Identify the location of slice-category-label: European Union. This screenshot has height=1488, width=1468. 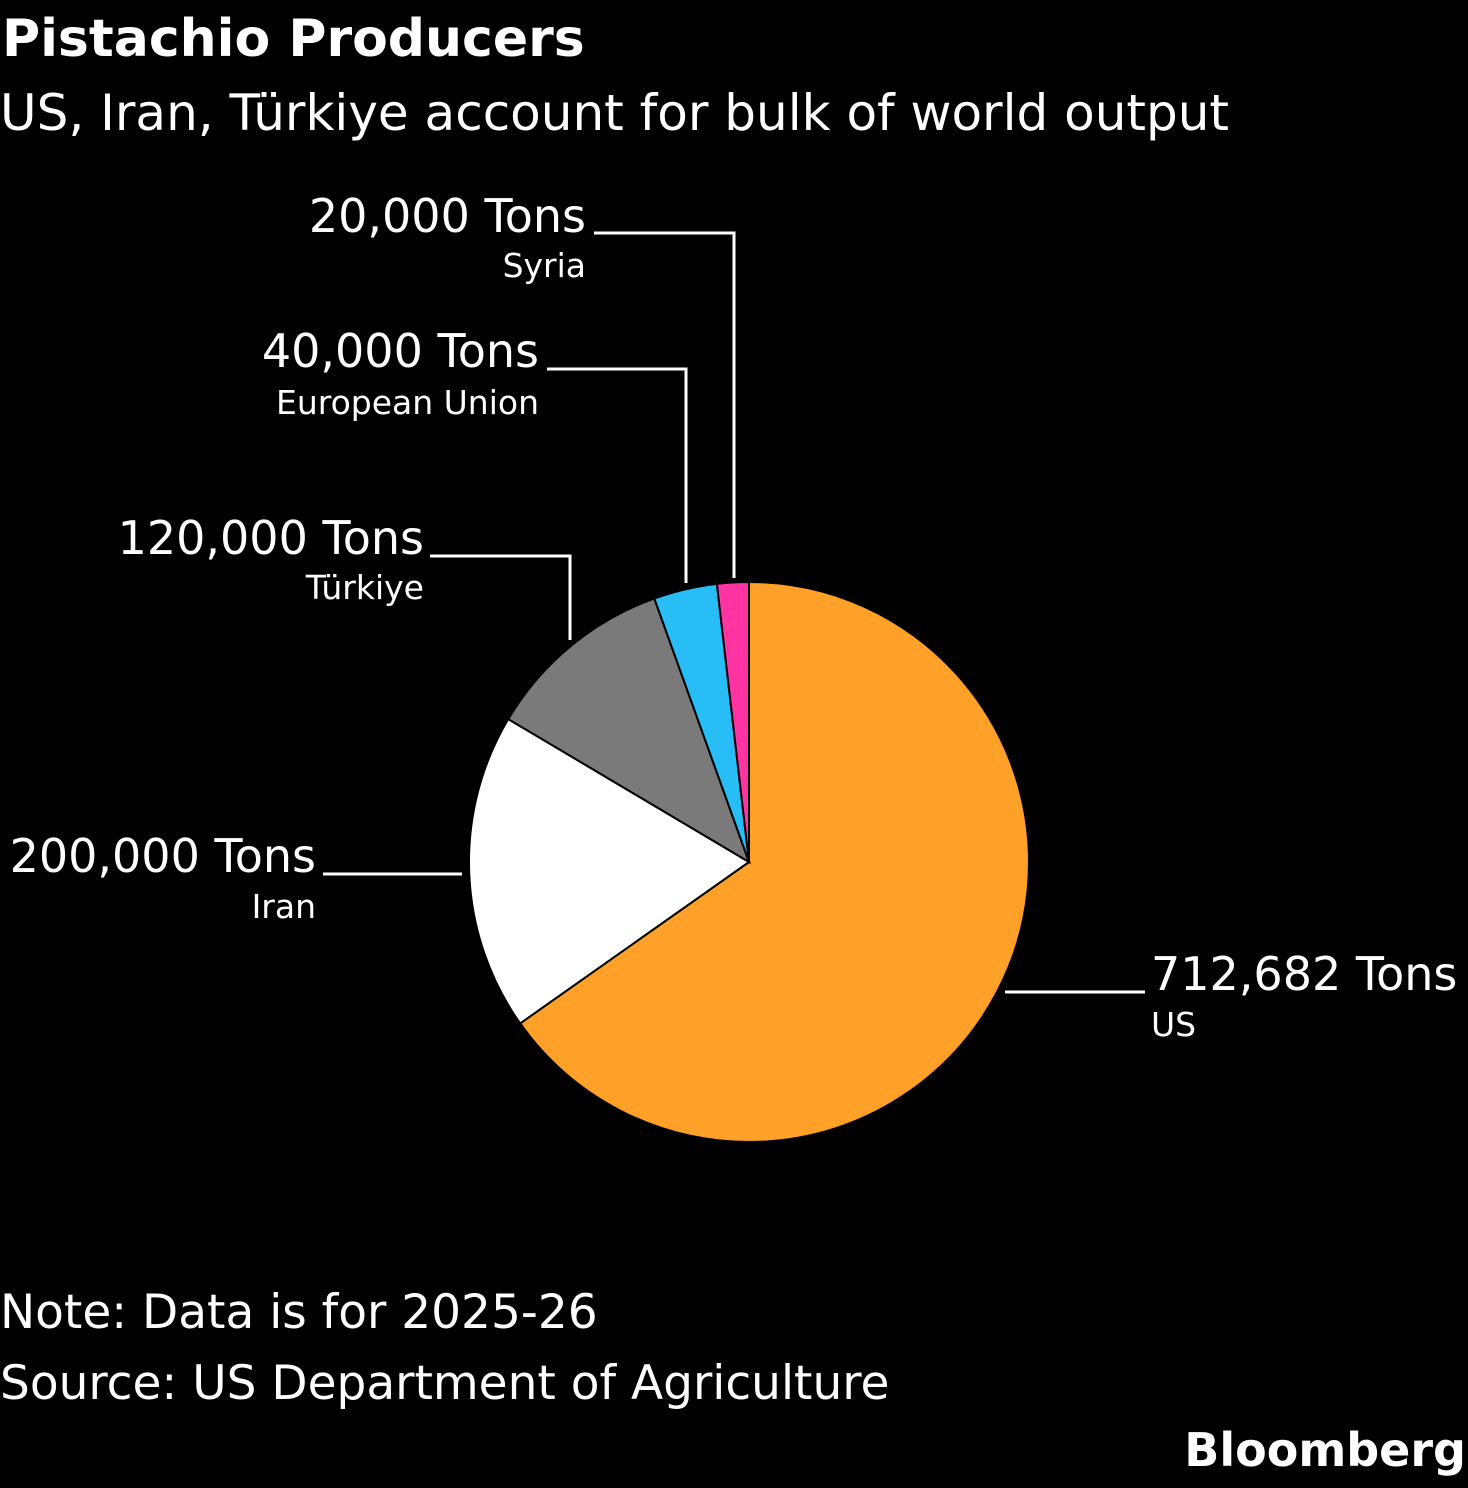
(407, 402).